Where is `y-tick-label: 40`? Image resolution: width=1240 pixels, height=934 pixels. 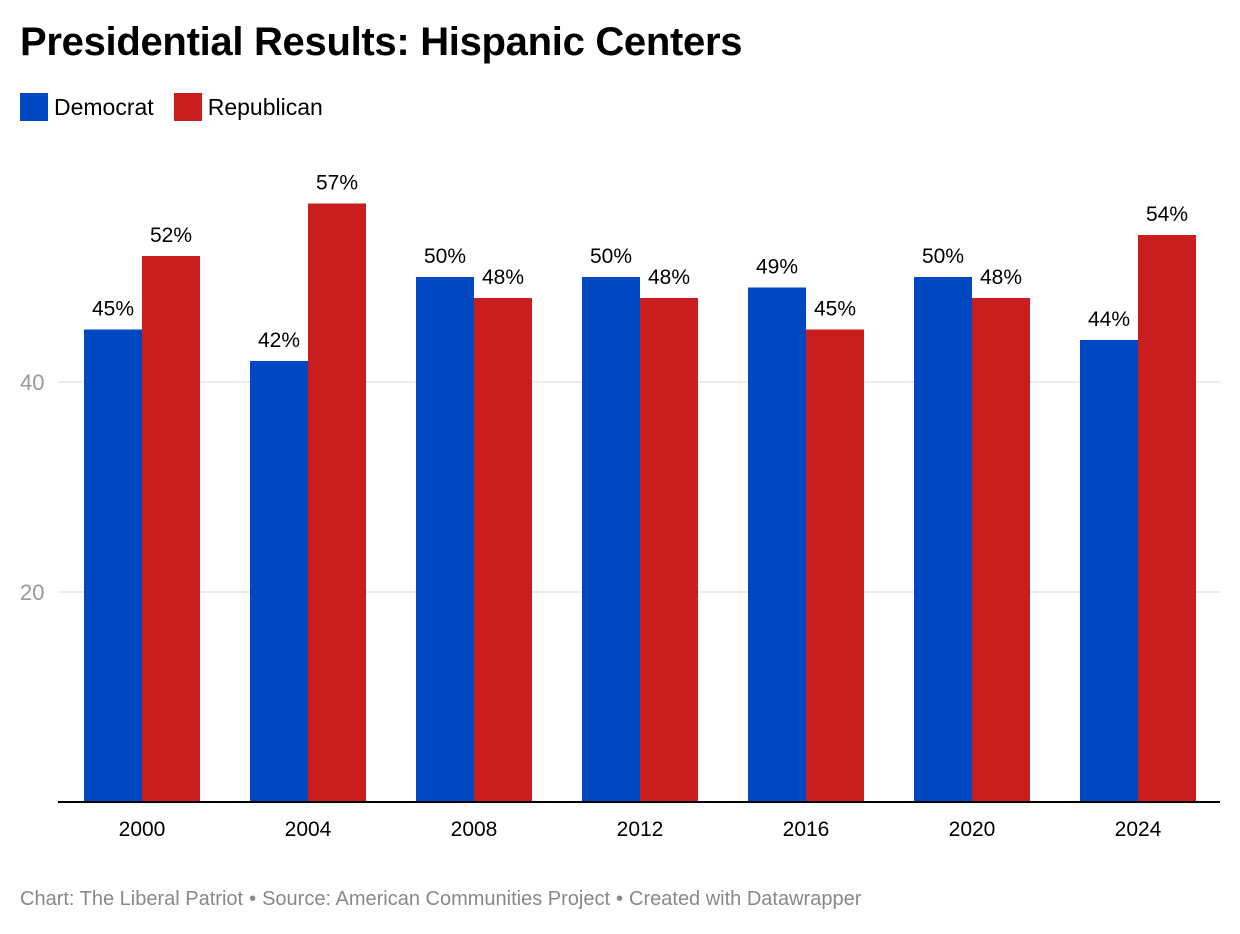 y-tick-label: 40 is located at coordinates (32, 382).